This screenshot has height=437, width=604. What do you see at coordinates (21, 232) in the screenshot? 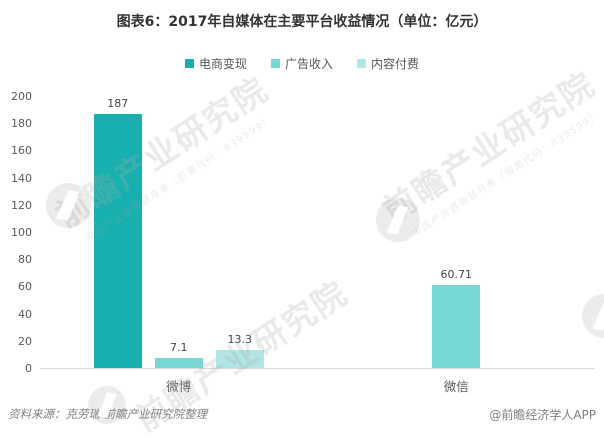
I see `y-tick-label: 100` at bounding box center [21, 232].